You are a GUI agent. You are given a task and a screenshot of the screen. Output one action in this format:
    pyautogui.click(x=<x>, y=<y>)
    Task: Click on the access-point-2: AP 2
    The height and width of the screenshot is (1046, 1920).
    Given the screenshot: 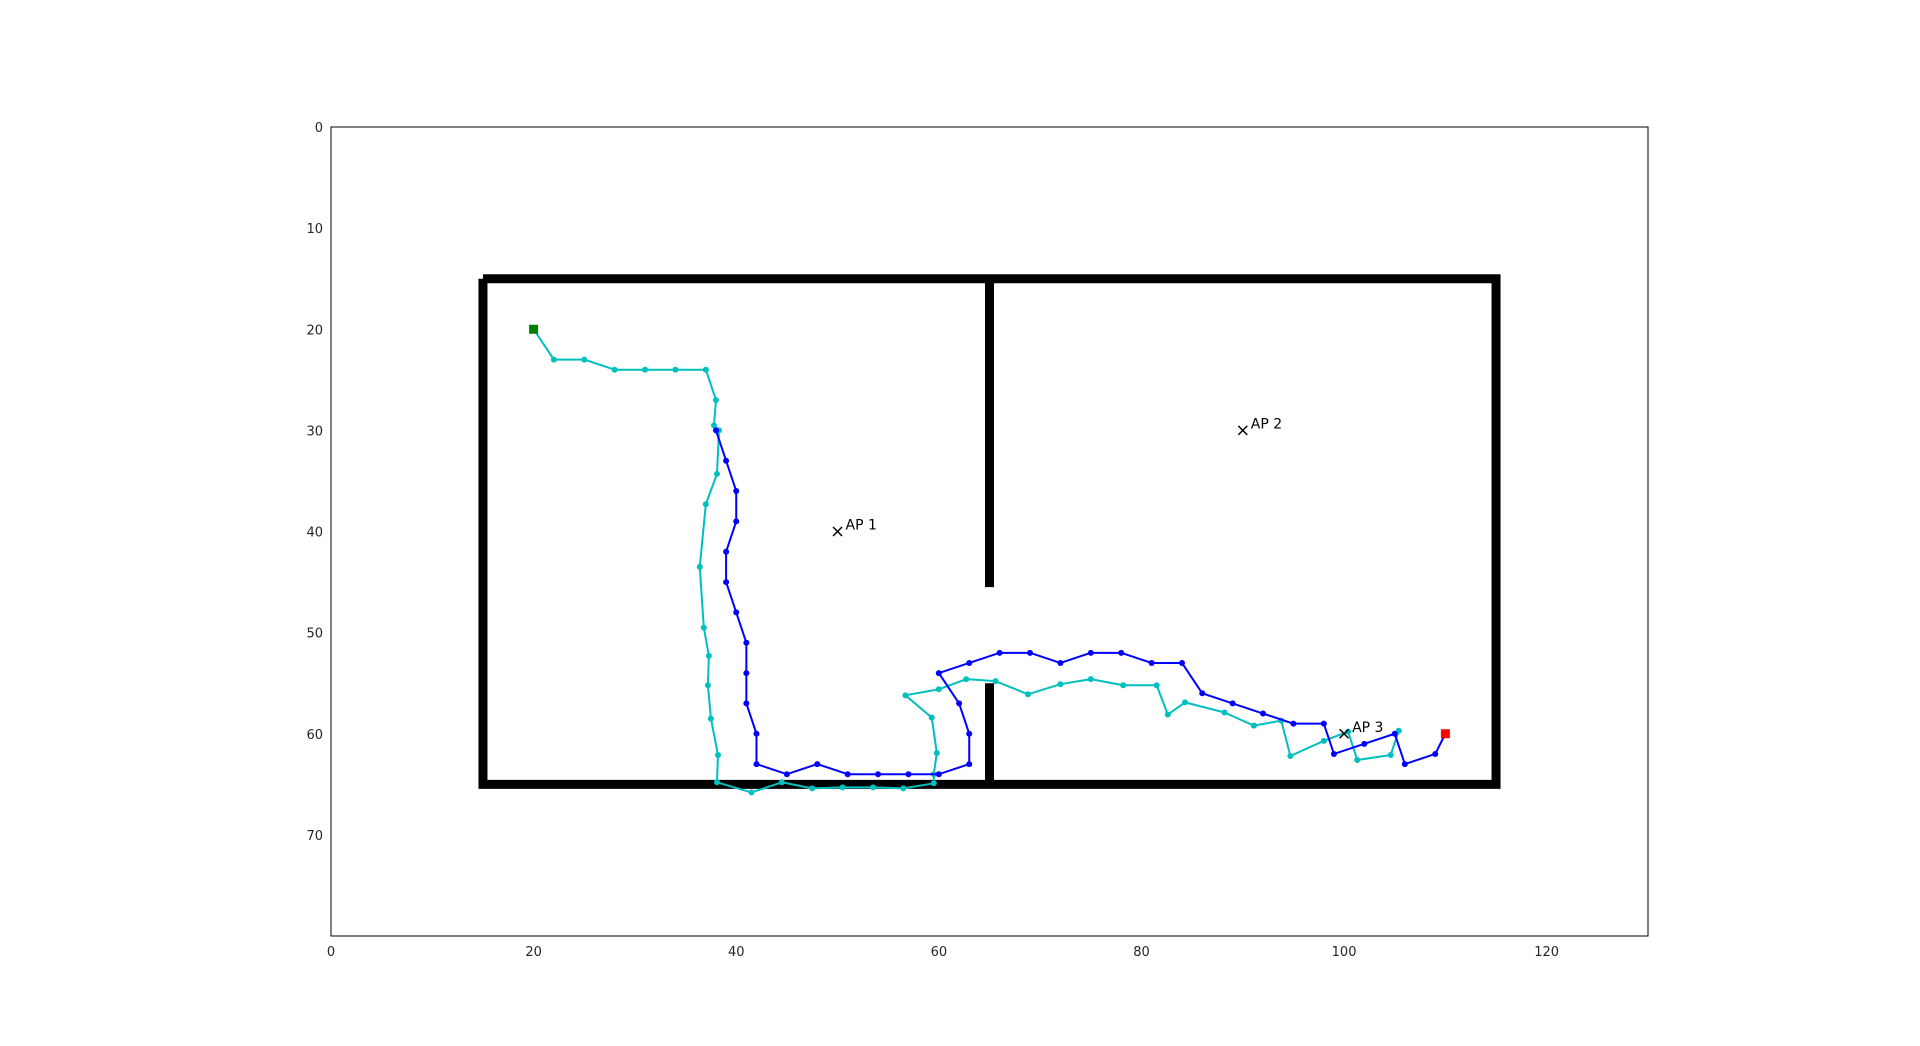 What is the action you would take?
    pyautogui.click(x=1259, y=426)
    